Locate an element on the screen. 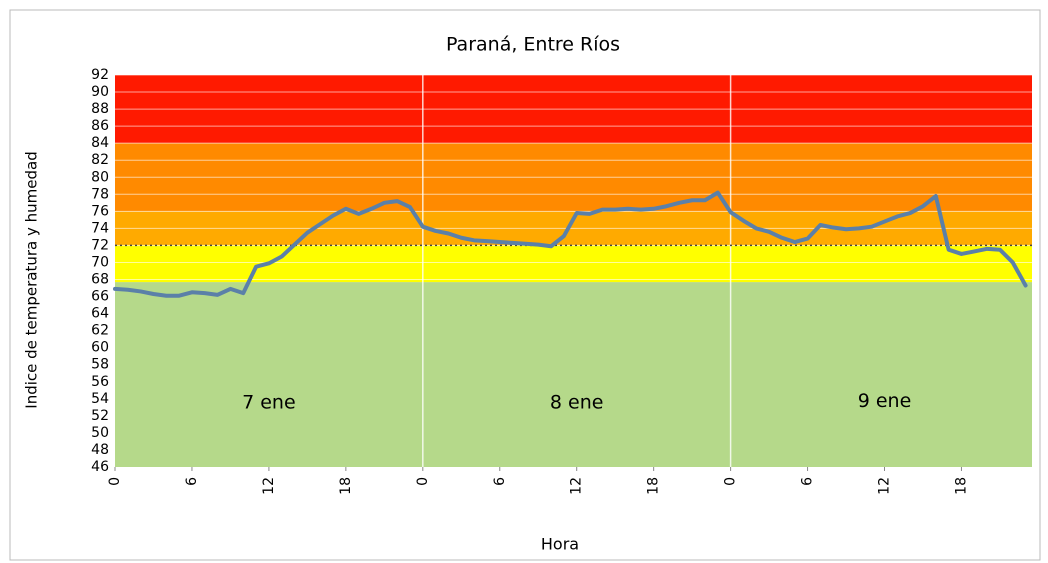 This screenshot has height=563, width=1048. y-tick-label: 72 is located at coordinates (100, 245).